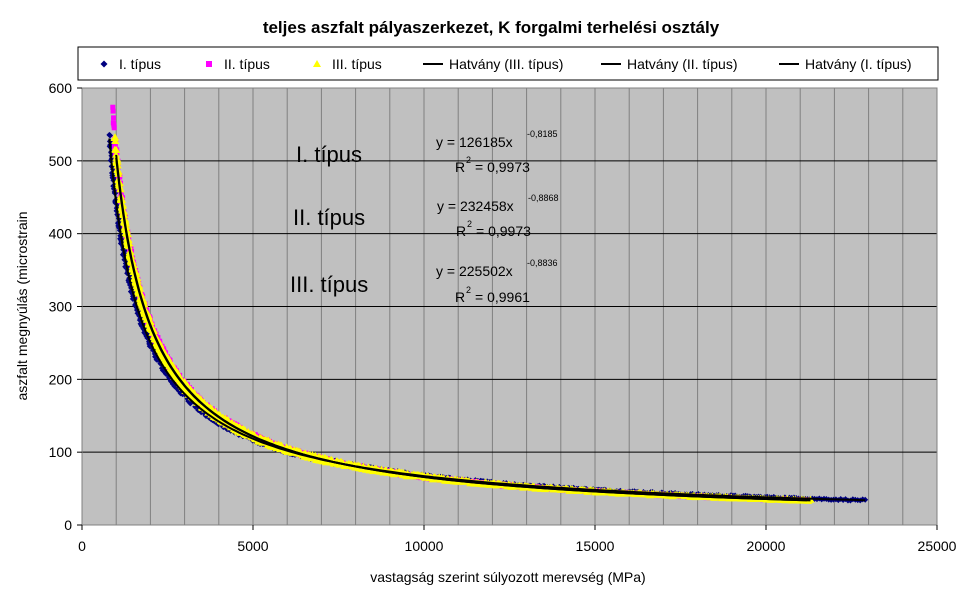 The image size is (966, 601). What do you see at coordinates (468, 160) in the screenshot?
I see `r1-exp: 2` at bounding box center [468, 160].